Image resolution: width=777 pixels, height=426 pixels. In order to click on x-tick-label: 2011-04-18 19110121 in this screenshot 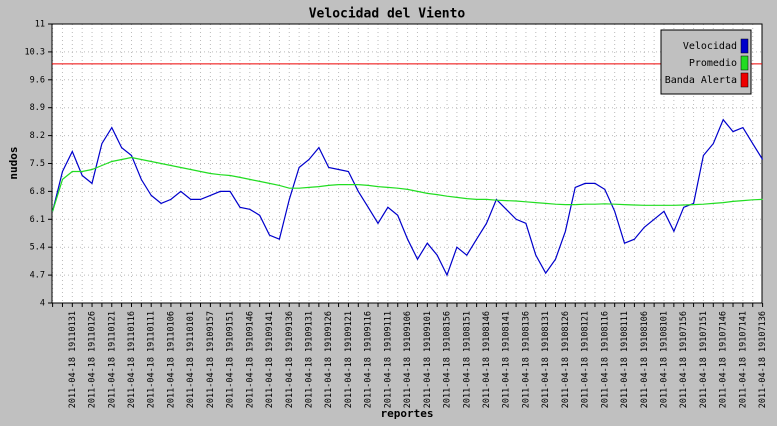, I will do `click(112, 359)`.